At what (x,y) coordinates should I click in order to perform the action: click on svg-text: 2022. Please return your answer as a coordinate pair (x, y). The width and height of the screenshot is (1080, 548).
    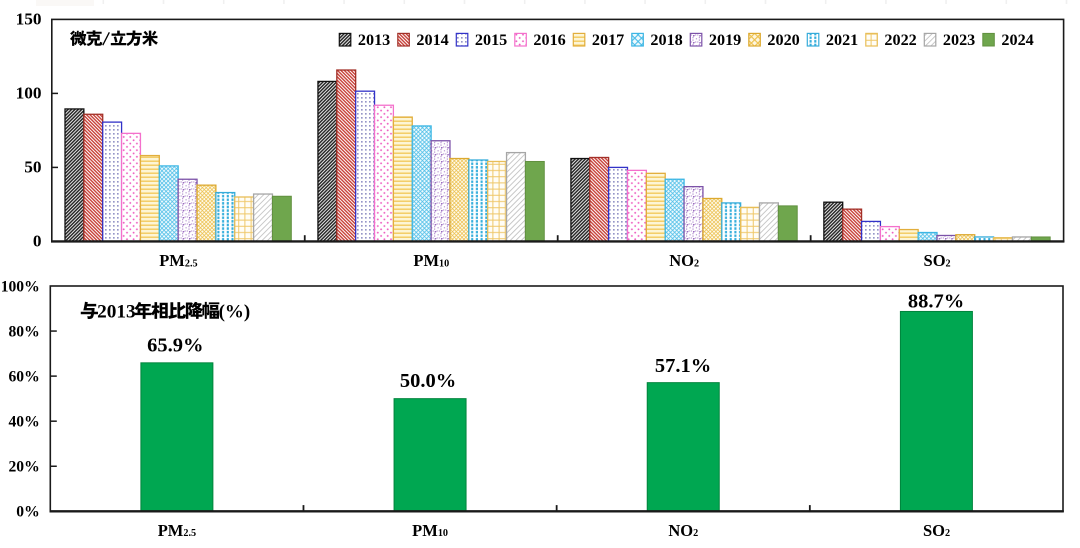
    Looking at the image, I should click on (900, 40).